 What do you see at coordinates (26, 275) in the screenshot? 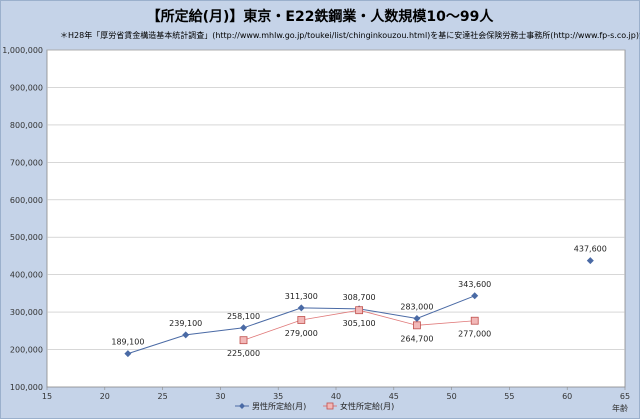
I see `y-tick-label: 400,000` at bounding box center [26, 275].